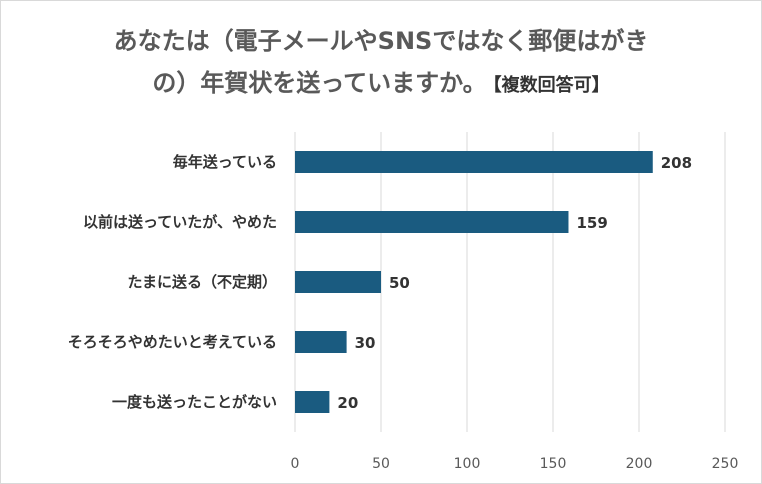 This screenshot has width=762, height=484. Describe the element at coordinates (319, 83) in the screenshot. I see `chart-title-line-2-text: の）年賀状を送っていますか。` at that location.